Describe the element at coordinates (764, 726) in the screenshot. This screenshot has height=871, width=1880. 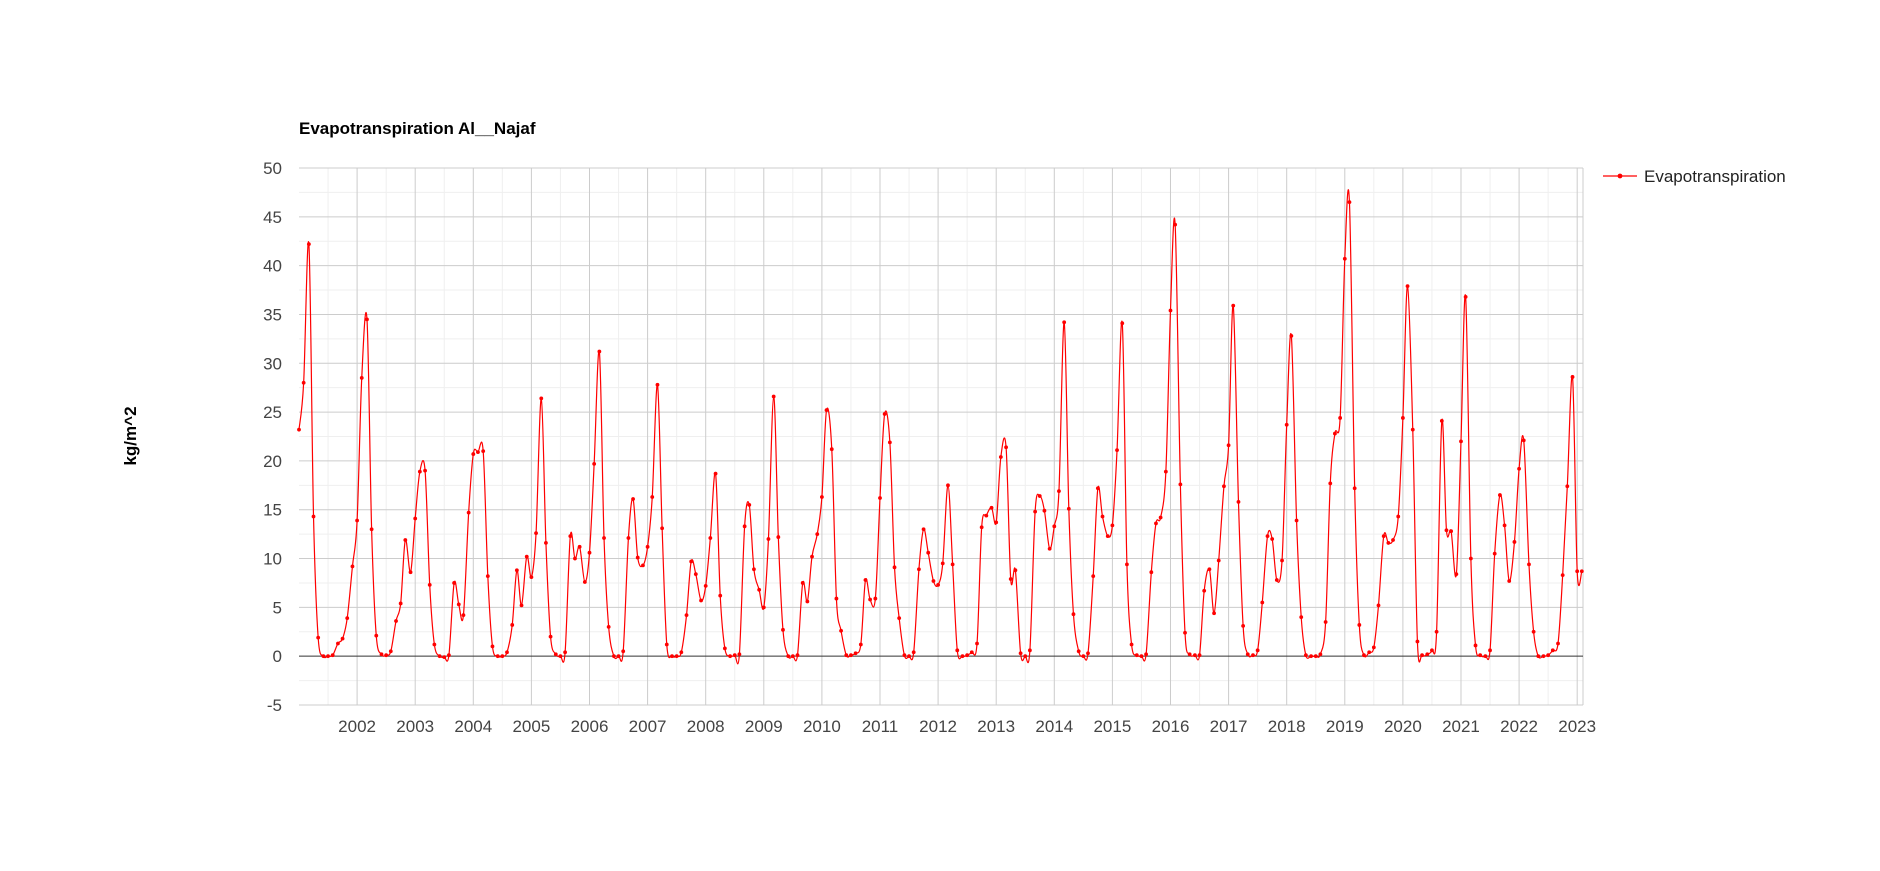
I see `x-tick-label: 2009` at that location.